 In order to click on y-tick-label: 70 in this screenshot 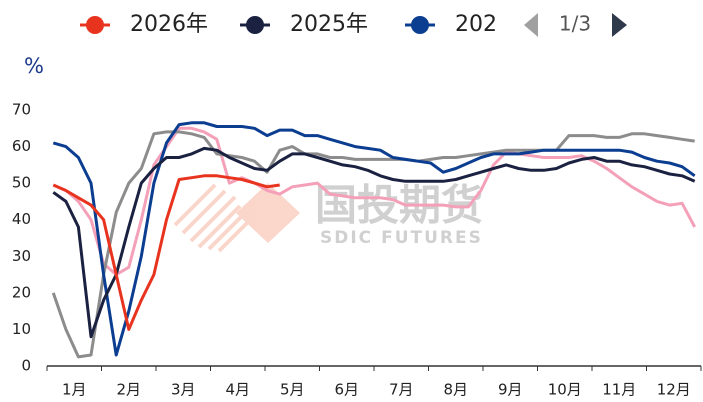, I will do `click(21, 110)`.